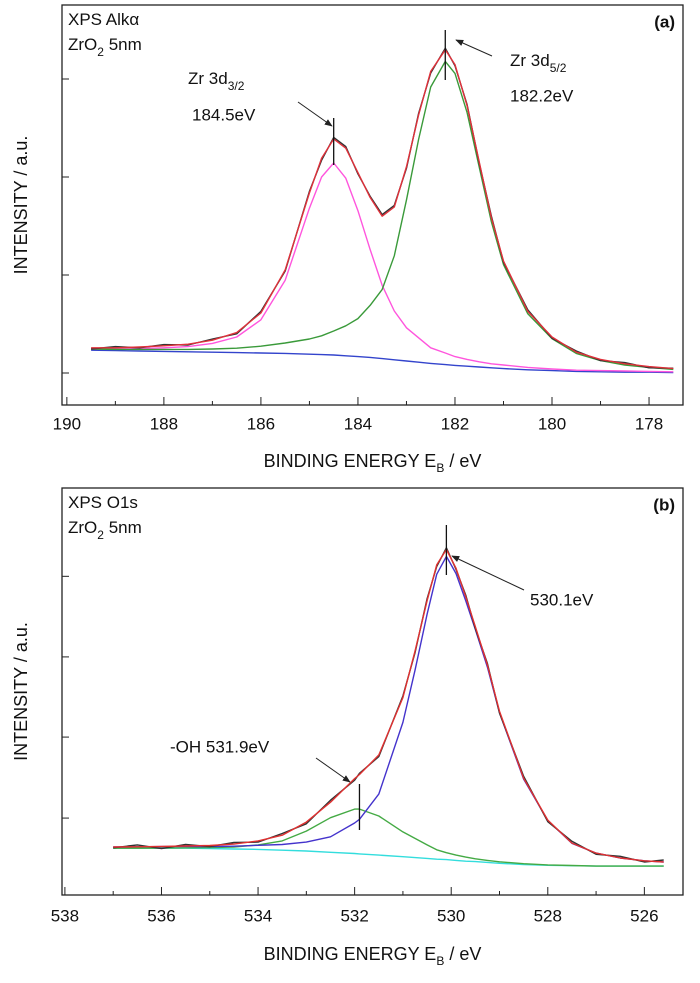 The width and height of the screenshot is (700, 983). I want to click on peak-label: 530.1eV, so click(562, 599).